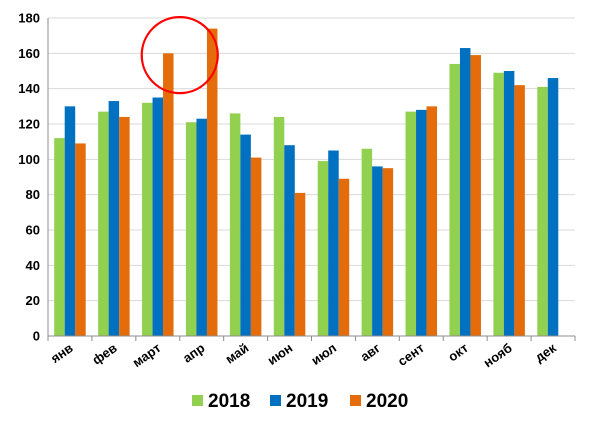 This screenshot has width=600, height=432. I want to click on bar-2019-май, so click(245, 235).